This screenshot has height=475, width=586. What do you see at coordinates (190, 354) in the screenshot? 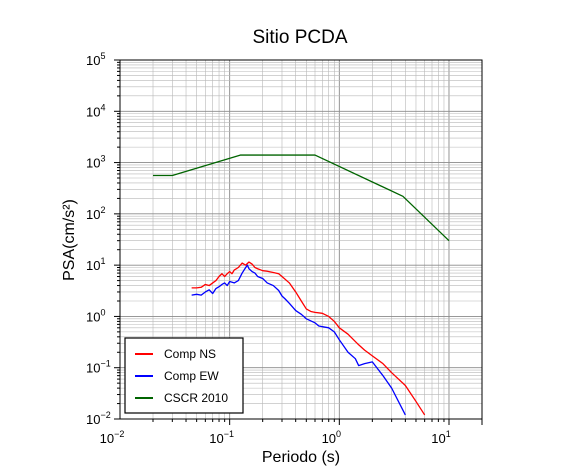
I see `legend-label: Comp NS` at bounding box center [190, 354].